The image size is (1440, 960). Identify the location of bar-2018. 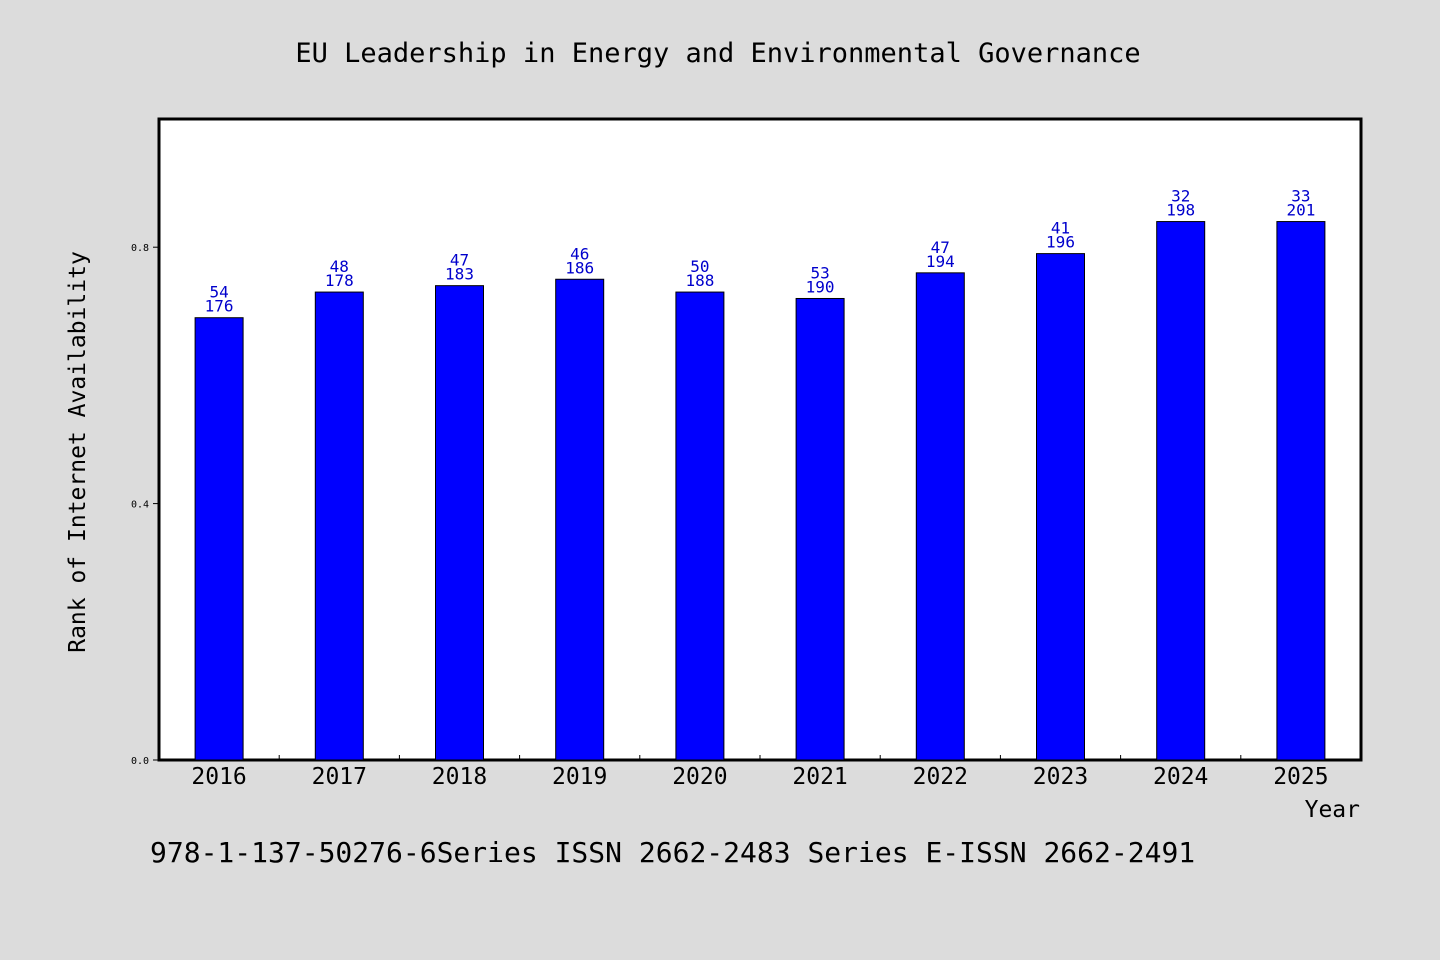
(459, 523).